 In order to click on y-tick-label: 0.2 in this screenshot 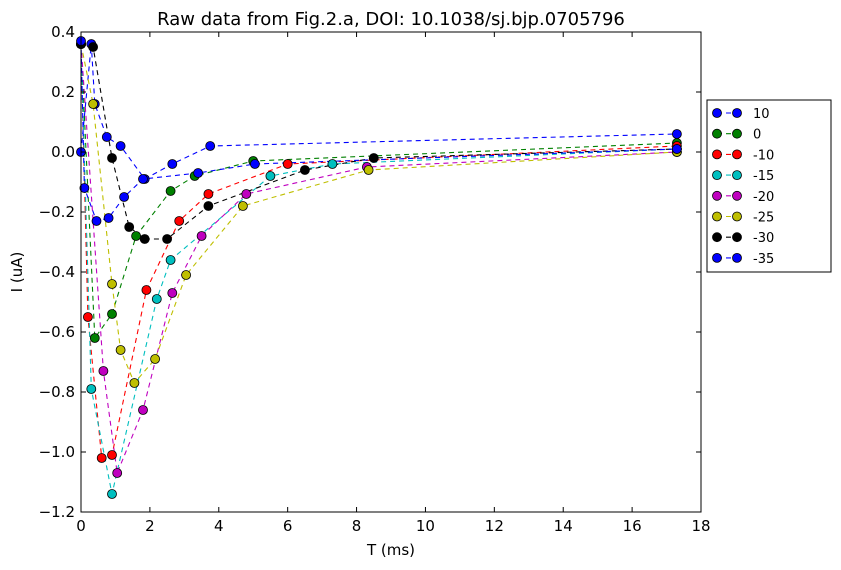, I will do `click(63, 92)`.